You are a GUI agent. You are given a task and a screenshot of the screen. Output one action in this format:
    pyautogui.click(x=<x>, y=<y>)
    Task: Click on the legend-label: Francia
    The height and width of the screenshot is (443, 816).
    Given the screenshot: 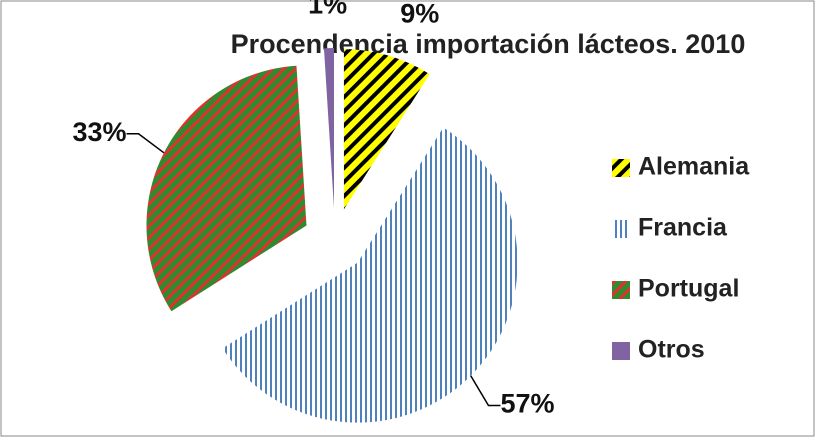 What is the action you would take?
    pyautogui.click(x=683, y=228)
    